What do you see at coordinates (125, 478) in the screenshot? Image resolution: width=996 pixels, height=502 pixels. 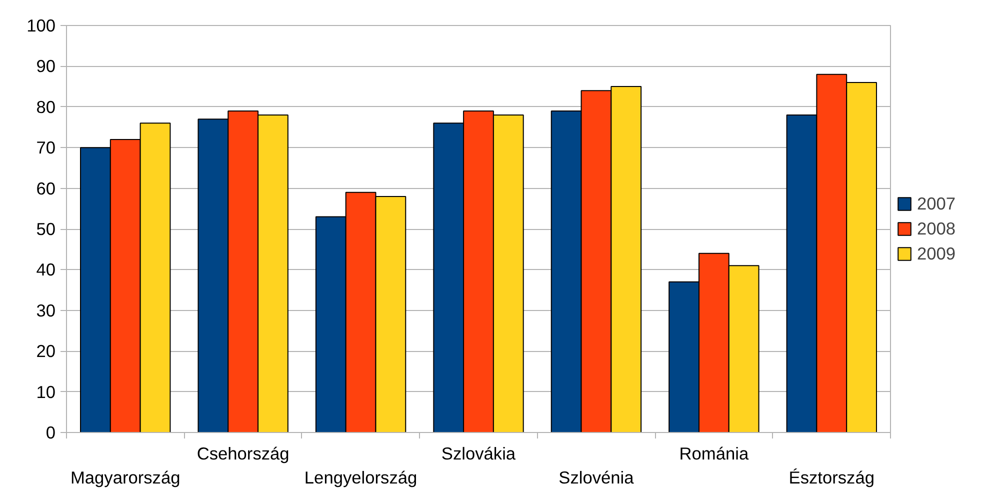 I see `x-tick-label: Magyarország` at bounding box center [125, 478].